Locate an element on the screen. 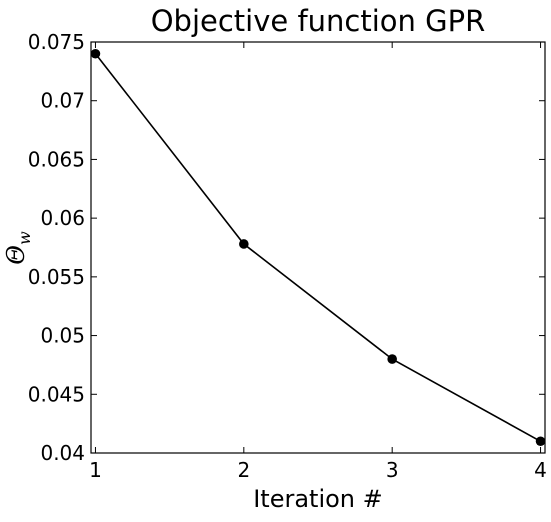 The image size is (551, 522). y-tick-label: 0.075 is located at coordinates (56, 42).